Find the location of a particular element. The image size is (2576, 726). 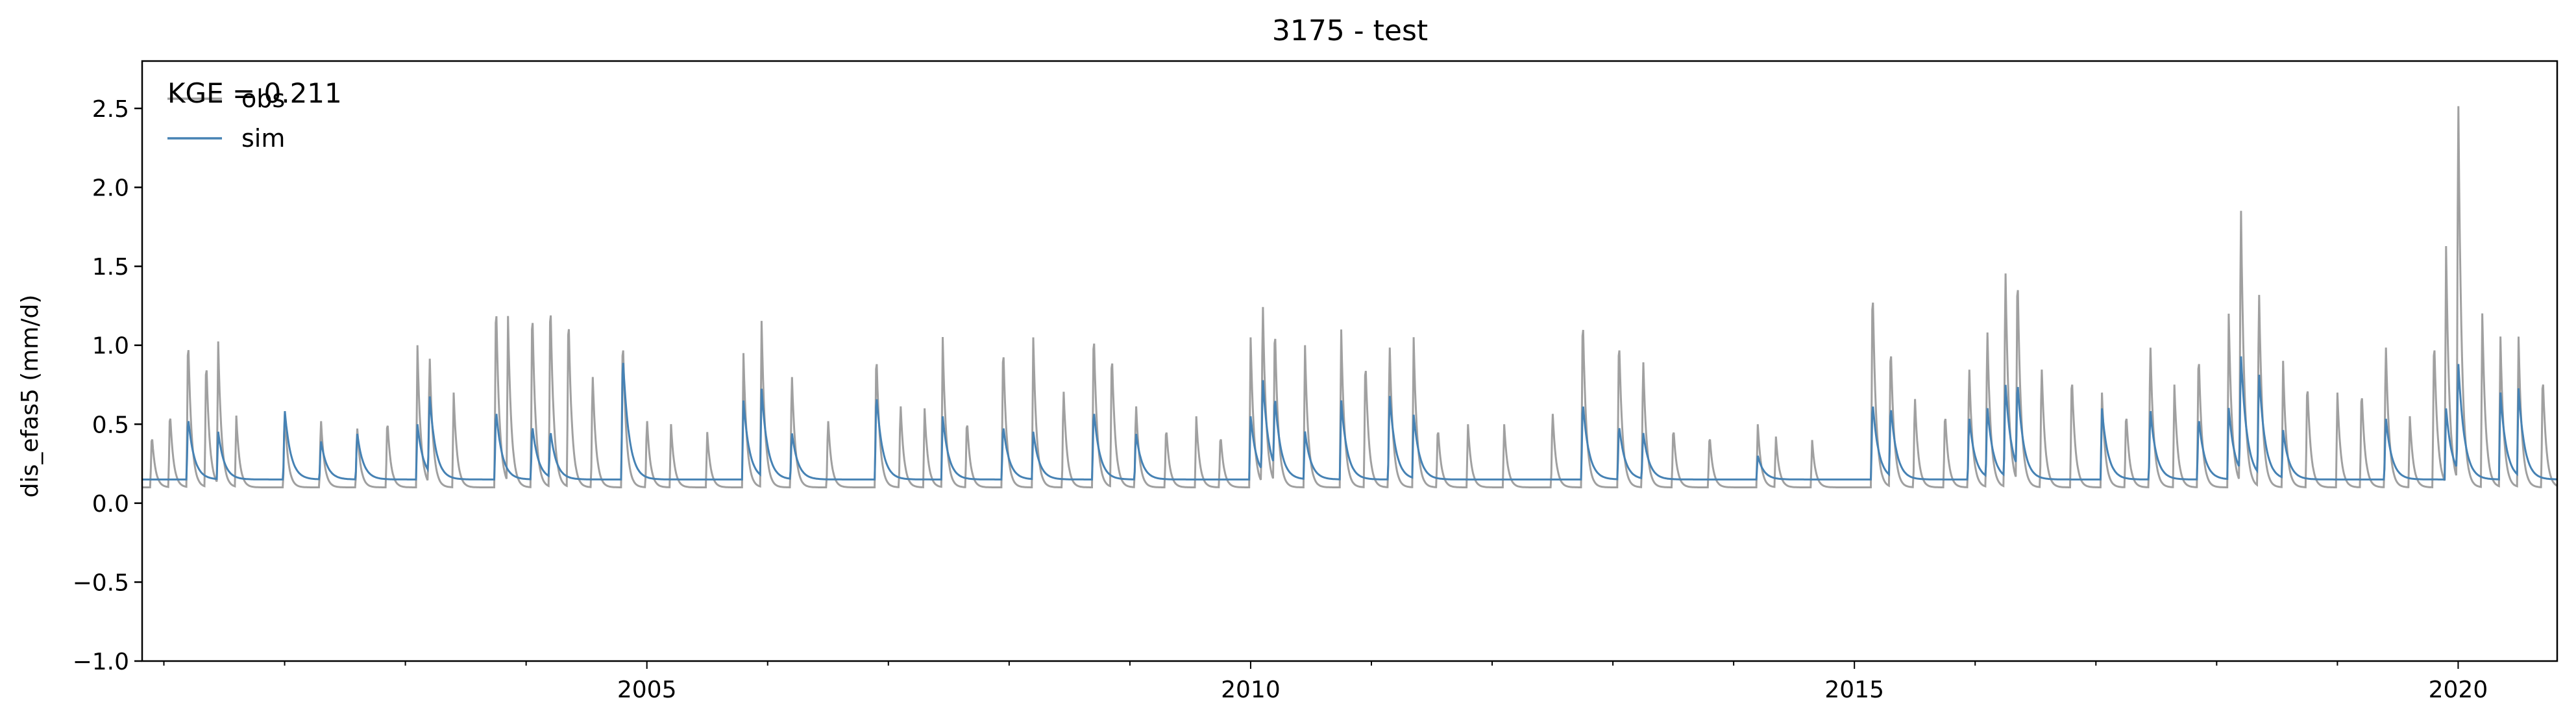

y-tick-label: 2.5 is located at coordinates (110, 109).